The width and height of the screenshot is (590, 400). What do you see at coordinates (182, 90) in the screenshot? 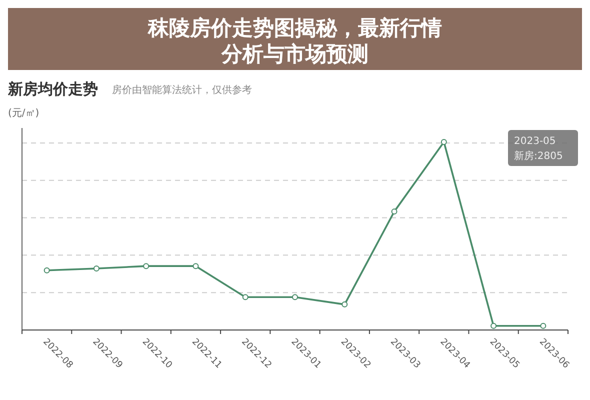
I see `text: 房价由智能算法统计，仅供参考` at bounding box center [182, 90].